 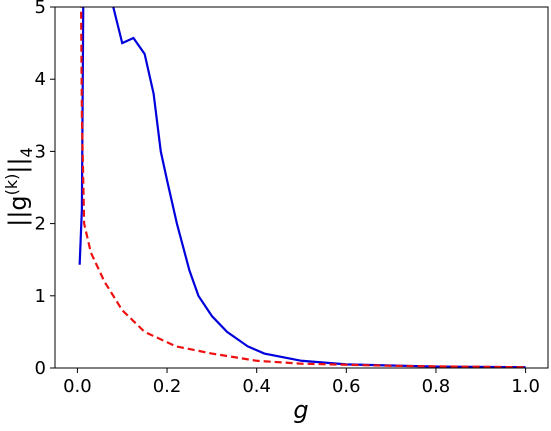 What do you see at coordinates (436, 386) in the screenshot?
I see `x-tick-label: 0.8` at bounding box center [436, 386].